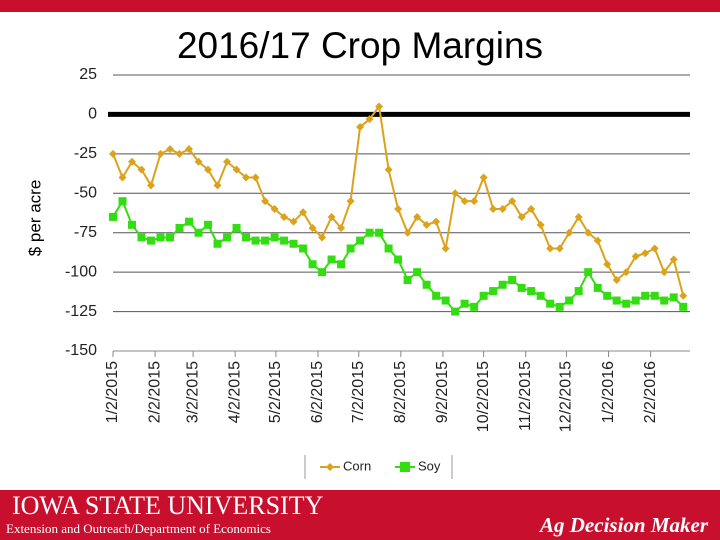  What do you see at coordinates (525, 396) in the screenshot?
I see `x-tick-label: 11/2/2015` at bounding box center [525, 396].